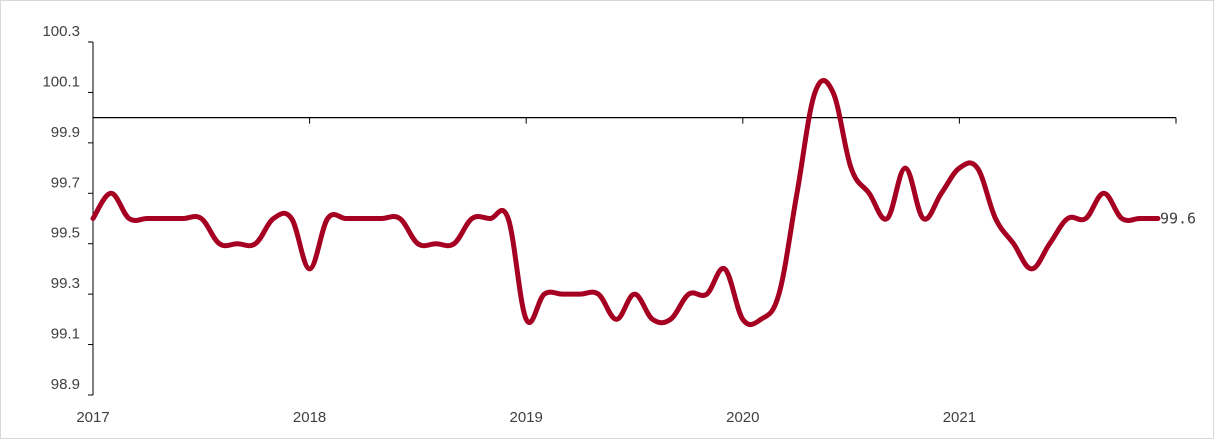 This screenshot has width=1214, height=440. What do you see at coordinates (61, 31) in the screenshot?
I see `y-tick-label: 100.3` at bounding box center [61, 31].